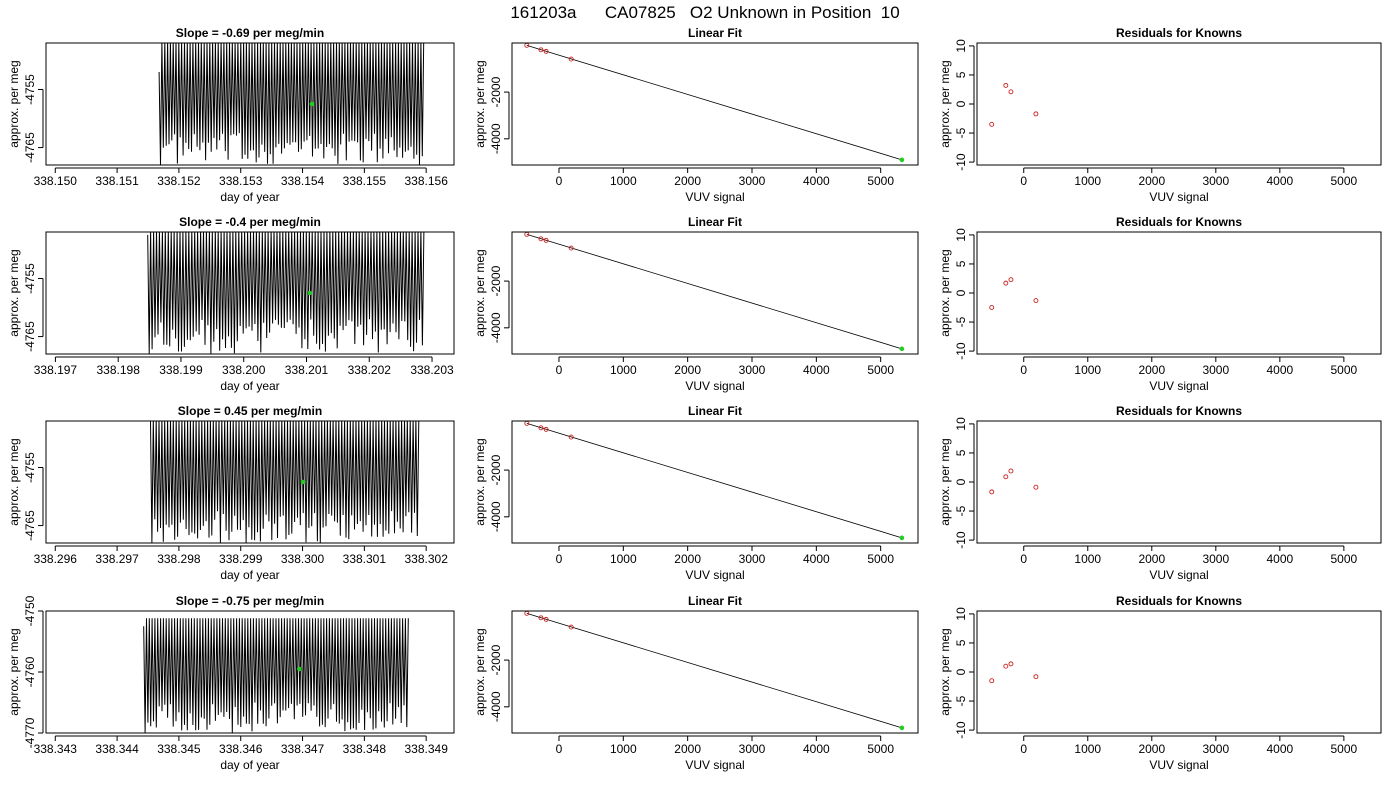 This screenshot has height=800, width=1400. I want to click on x-tick-label: 338.153, so click(241, 181).